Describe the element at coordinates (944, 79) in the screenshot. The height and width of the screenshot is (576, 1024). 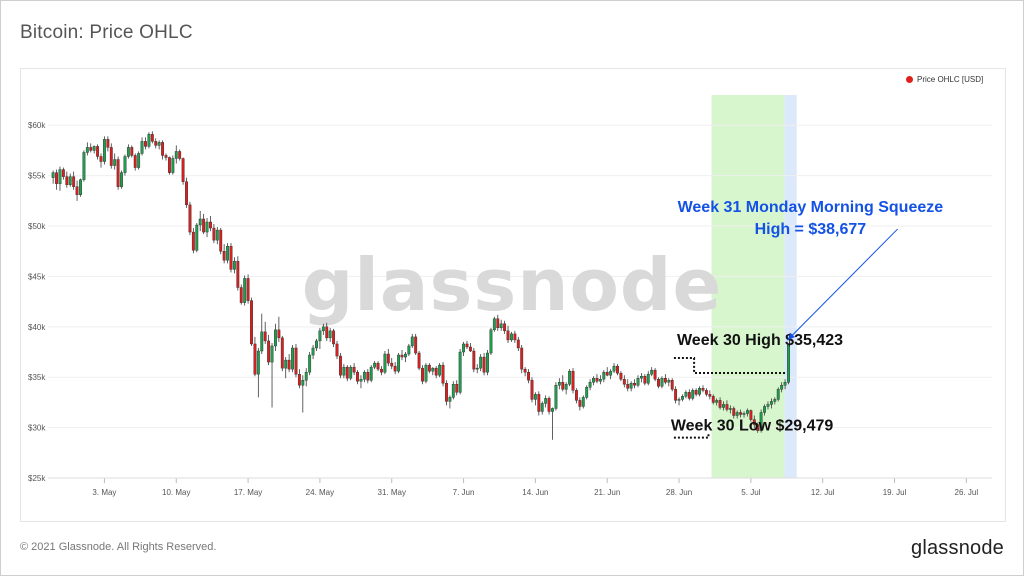
I see `chart-legend: Price OHLC [USD]` at that location.